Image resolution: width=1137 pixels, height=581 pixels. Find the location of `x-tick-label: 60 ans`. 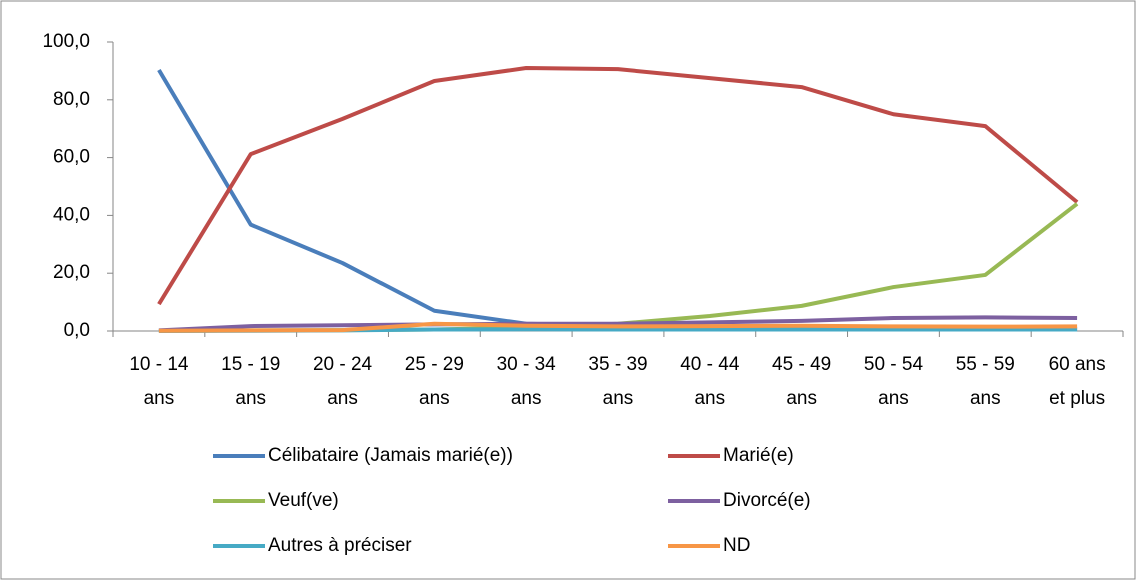

x-tick-label: 60 ans is located at coordinates (1077, 364).